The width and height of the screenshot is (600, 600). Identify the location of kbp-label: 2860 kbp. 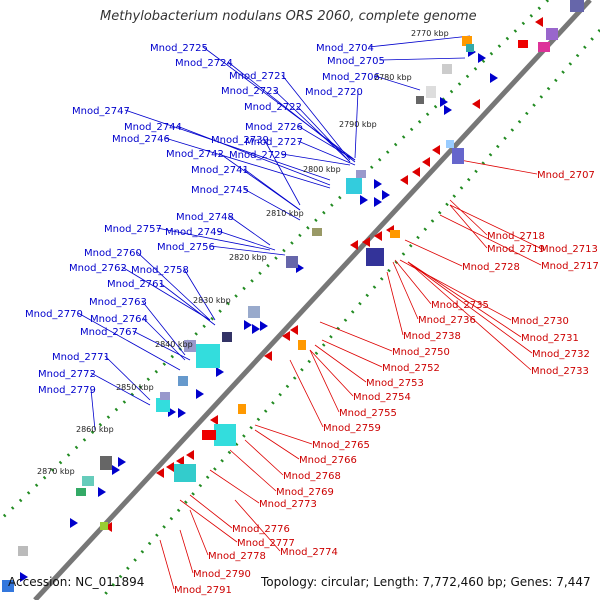
(95, 429).